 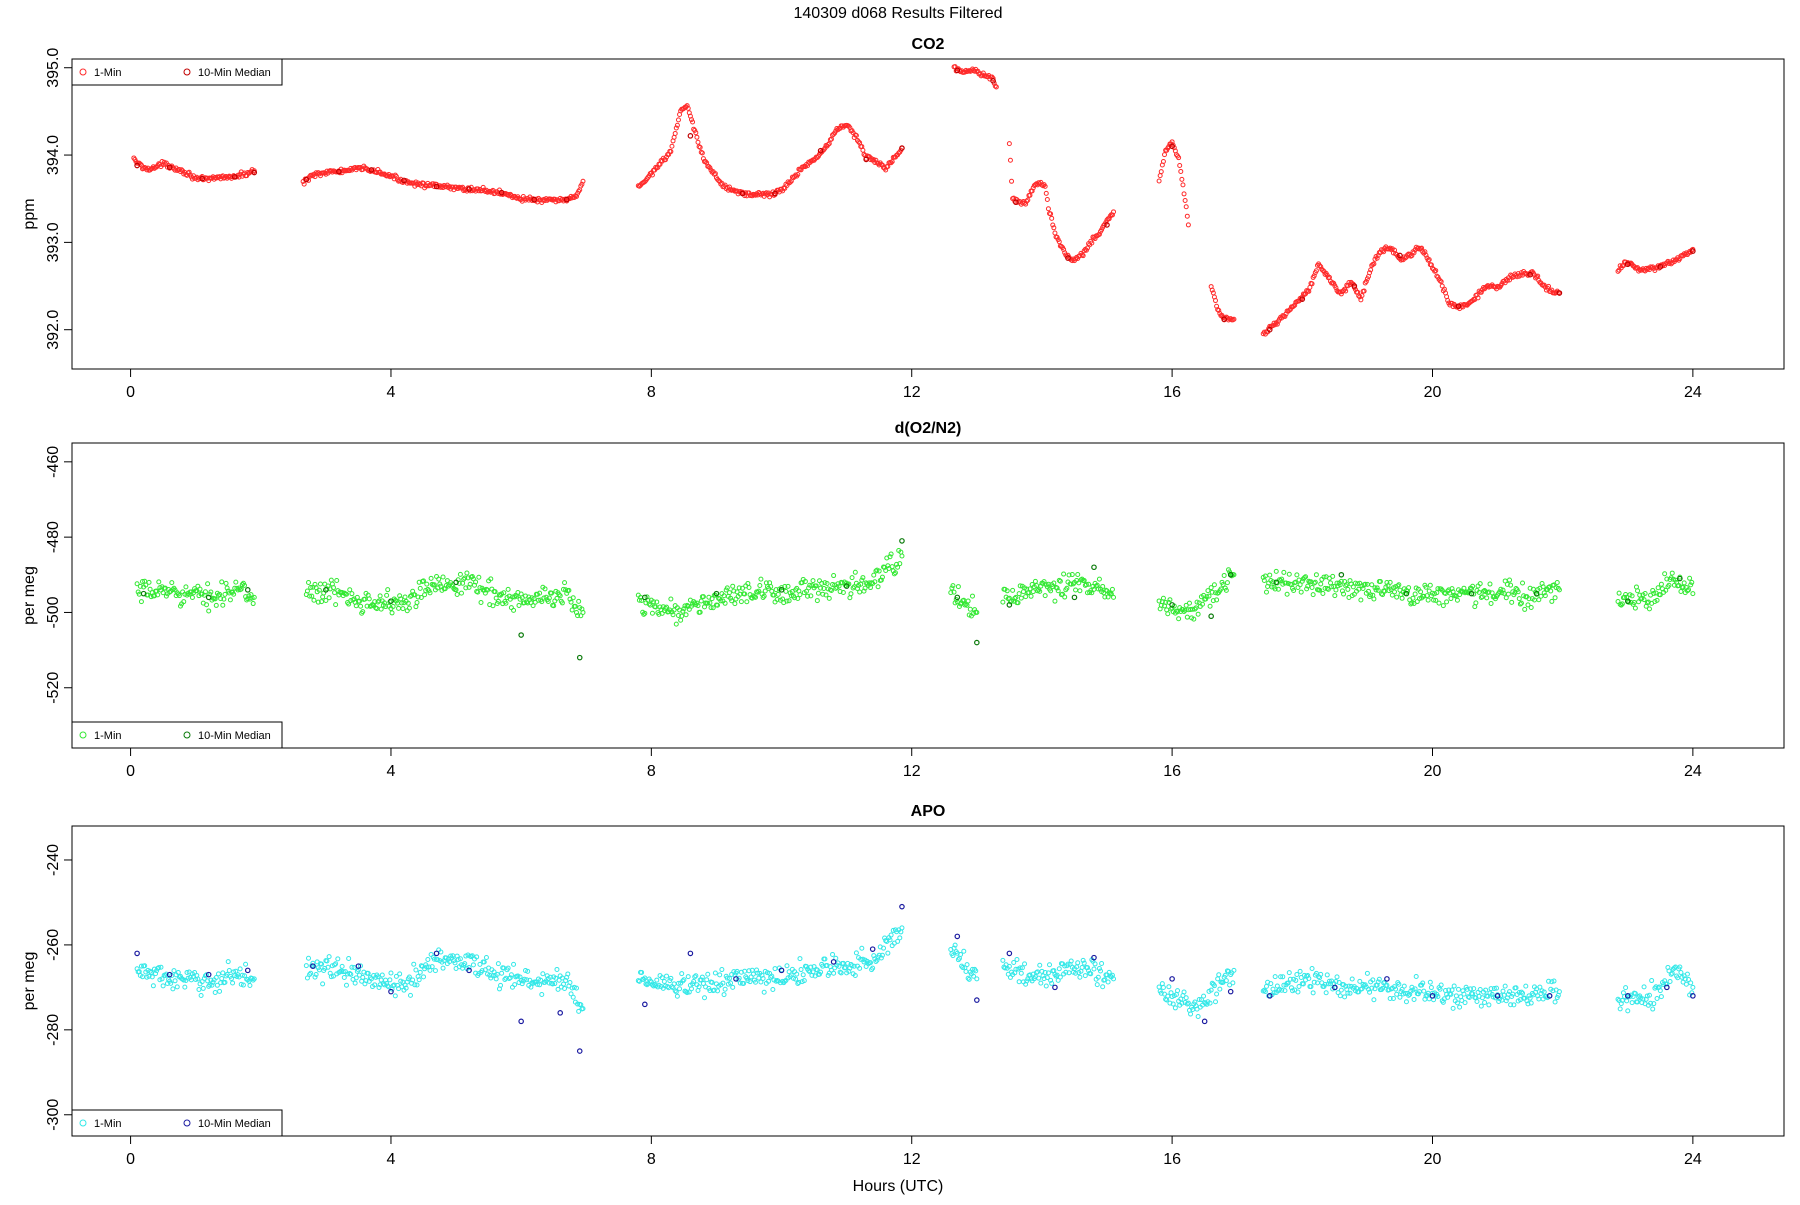 What do you see at coordinates (53, 1030) in the screenshot?
I see `y-tick-label: -280` at bounding box center [53, 1030].